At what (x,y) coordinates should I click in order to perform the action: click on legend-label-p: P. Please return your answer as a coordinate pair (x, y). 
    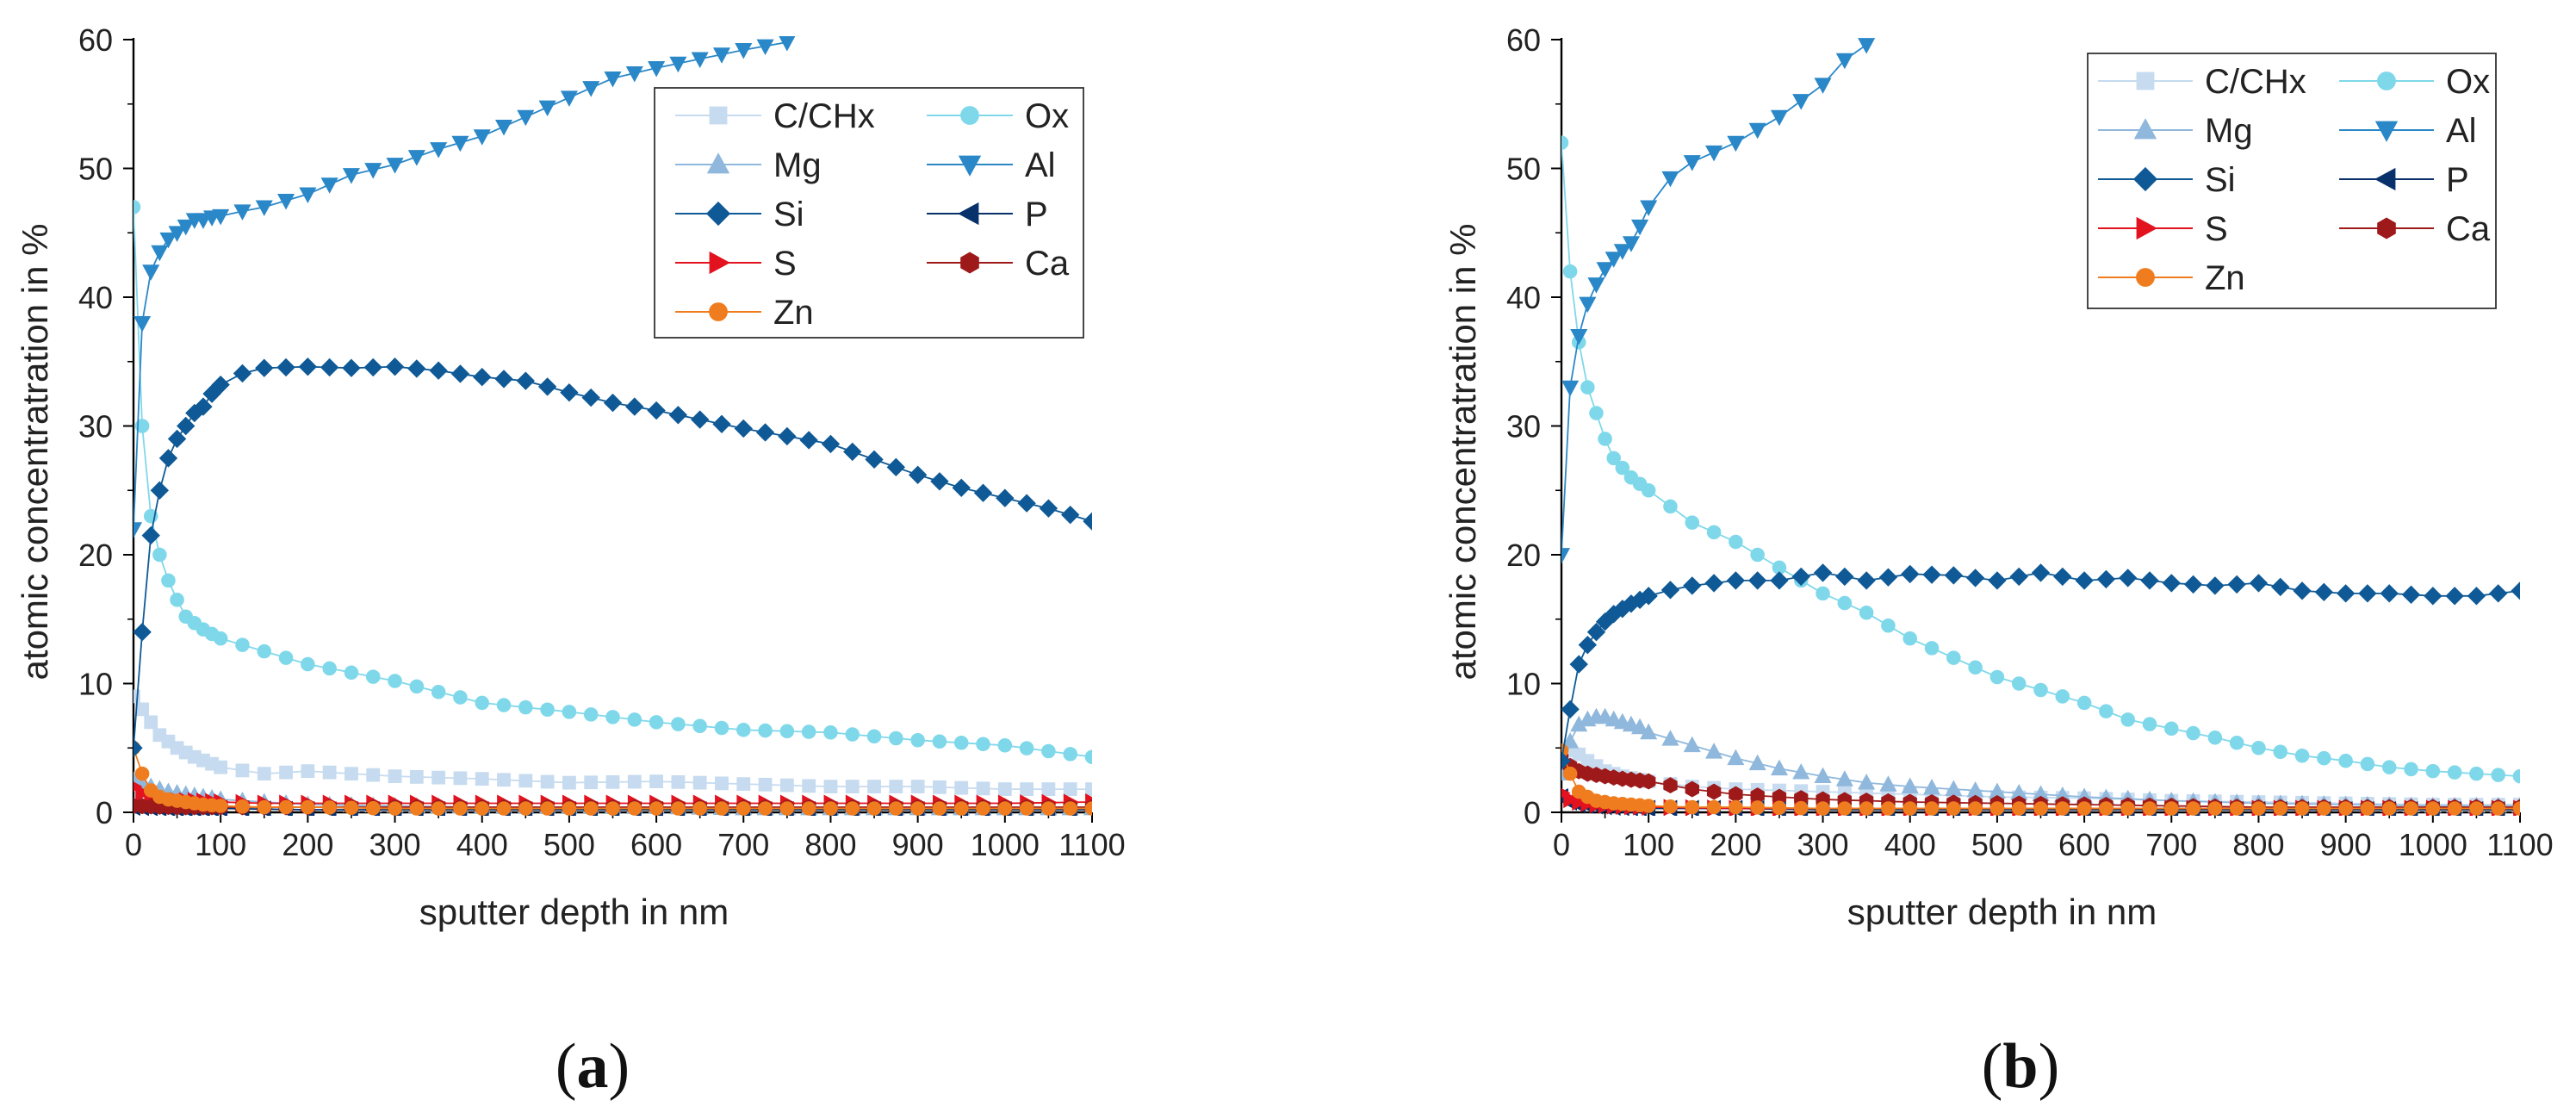
    Looking at the image, I should click on (1036, 215).